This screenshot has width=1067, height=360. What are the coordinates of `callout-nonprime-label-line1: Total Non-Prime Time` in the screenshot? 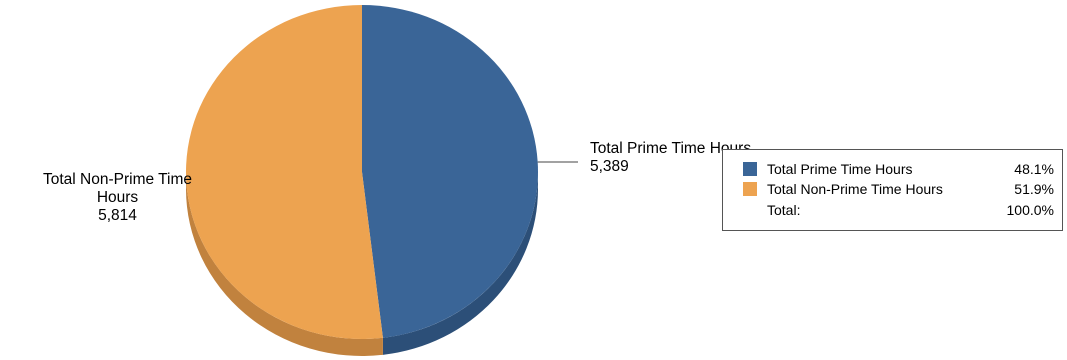 It's located at (117, 179).